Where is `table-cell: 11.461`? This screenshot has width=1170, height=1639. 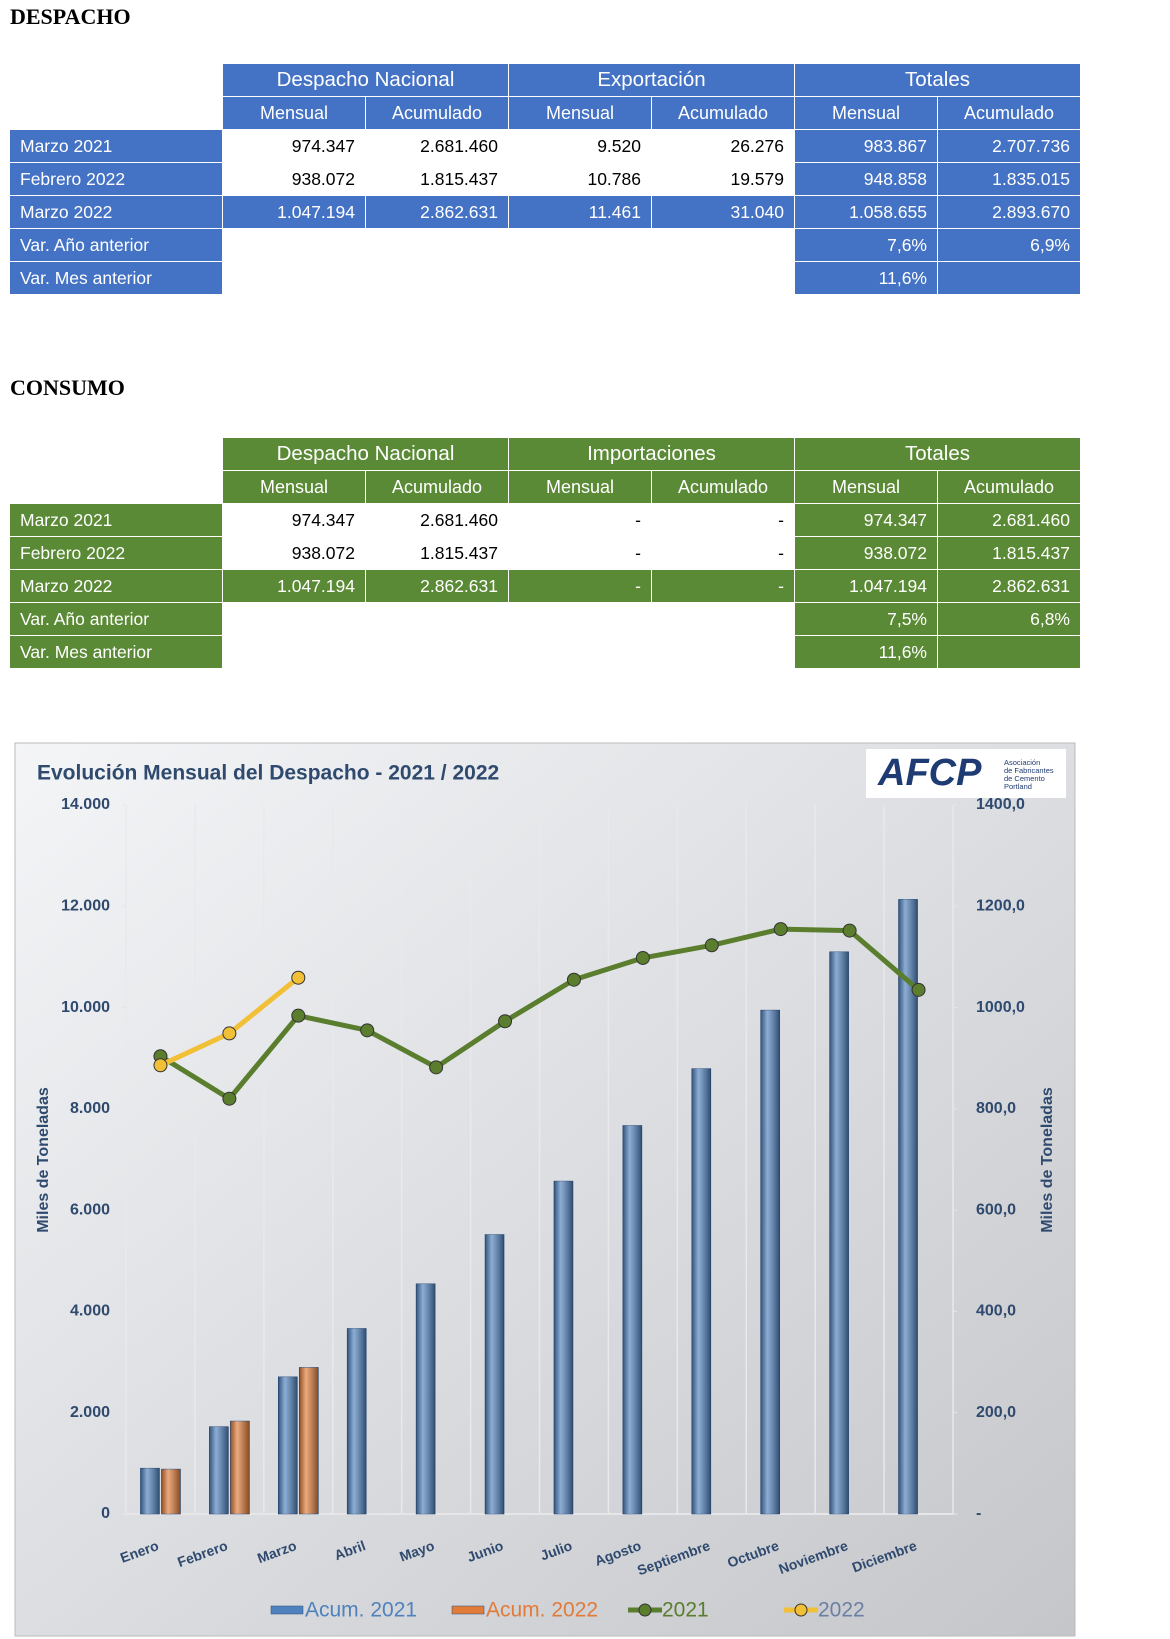 table-cell: 11.461 is located at coordinates (580, 212).